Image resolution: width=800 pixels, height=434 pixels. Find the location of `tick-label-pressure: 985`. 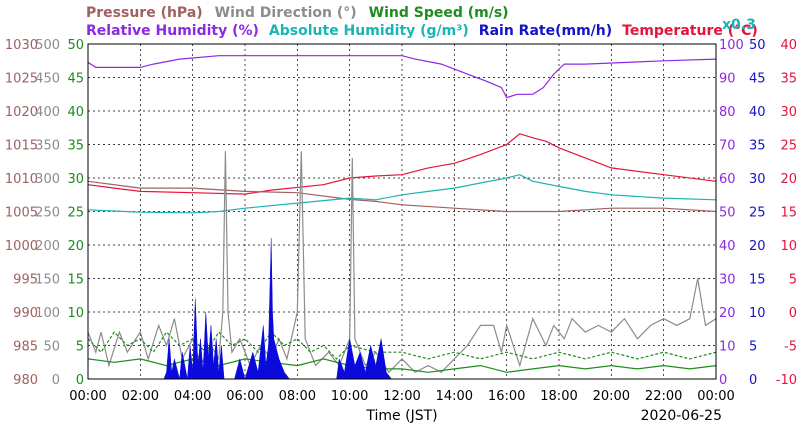

tick-label-pressure: 985 is located at coordinates (25, 347).